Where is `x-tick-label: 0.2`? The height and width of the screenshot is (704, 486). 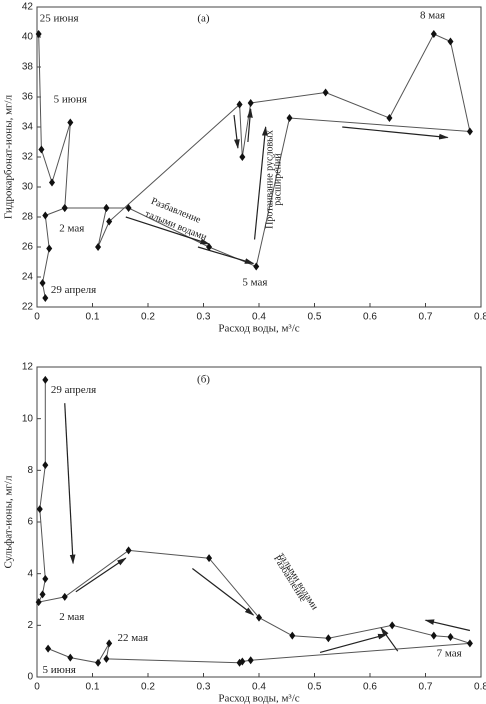 x-tick-label: 0.2 is located at coordinates (148, 687).